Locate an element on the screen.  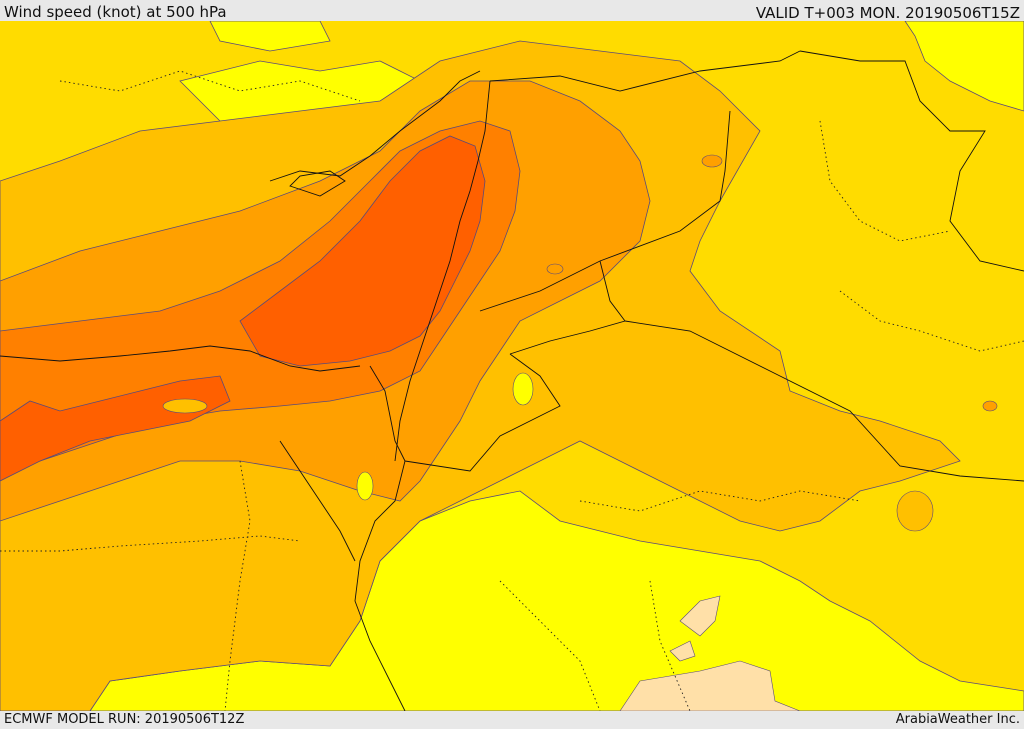
coast-sinai is located at coordinates (317, 501).